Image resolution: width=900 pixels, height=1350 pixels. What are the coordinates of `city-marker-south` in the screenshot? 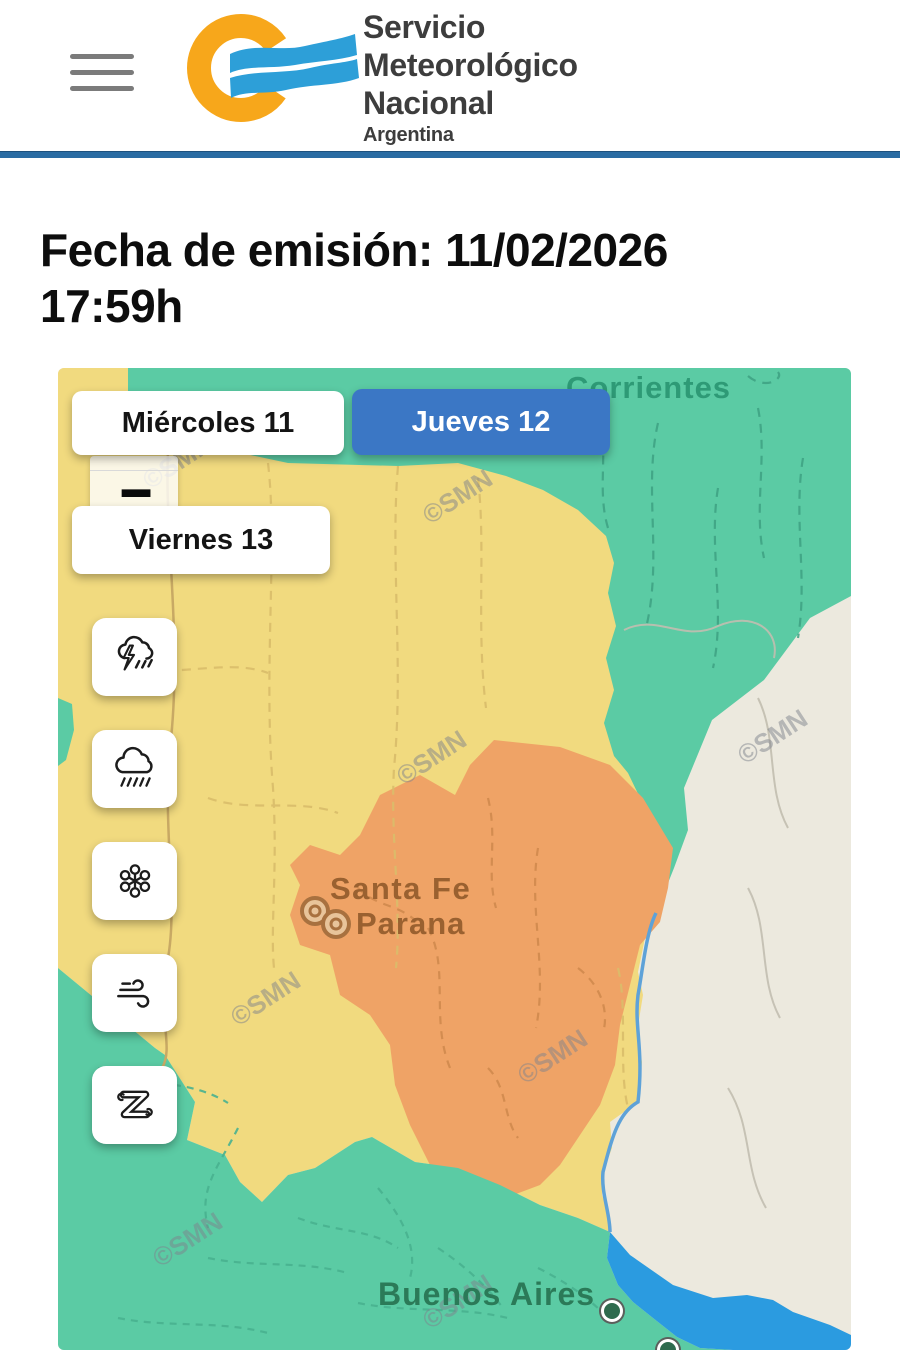 It's located at (668, 1343).